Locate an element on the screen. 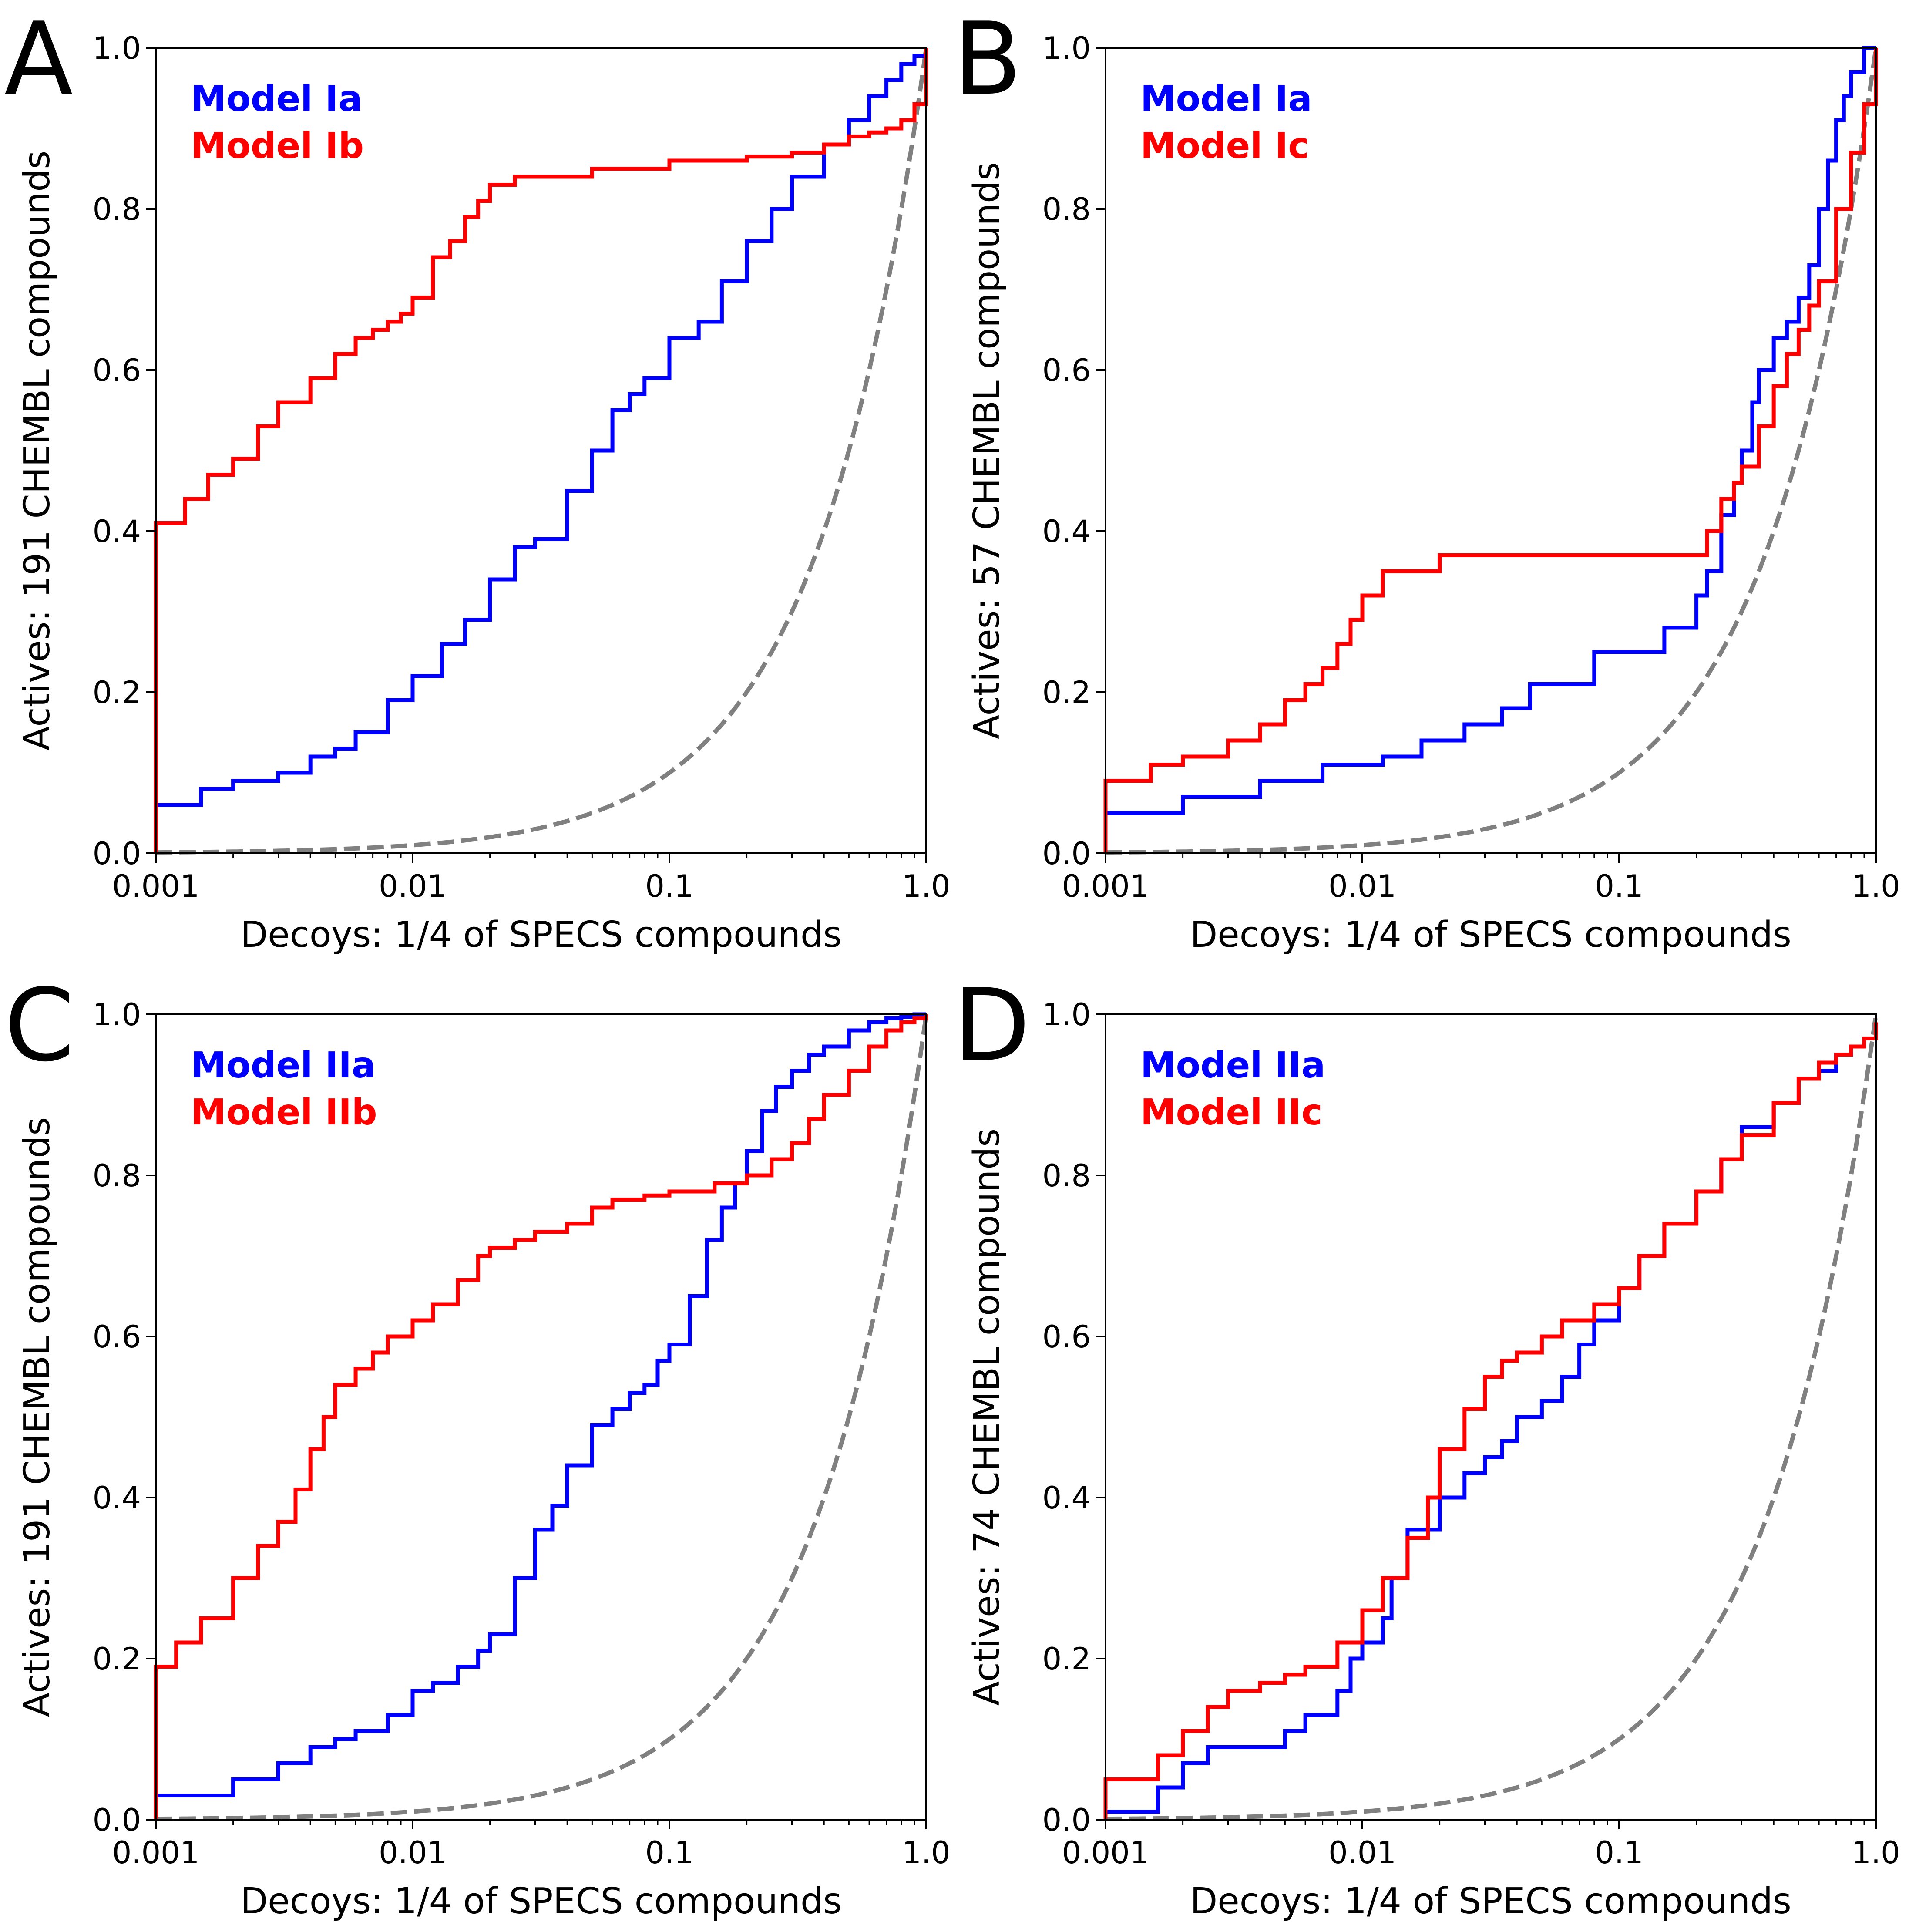 Image resolution: width=1909 pixels, height=1932 pixels. legend-entry-model-ic: Model Ic is located at coordinates (1224, 146).